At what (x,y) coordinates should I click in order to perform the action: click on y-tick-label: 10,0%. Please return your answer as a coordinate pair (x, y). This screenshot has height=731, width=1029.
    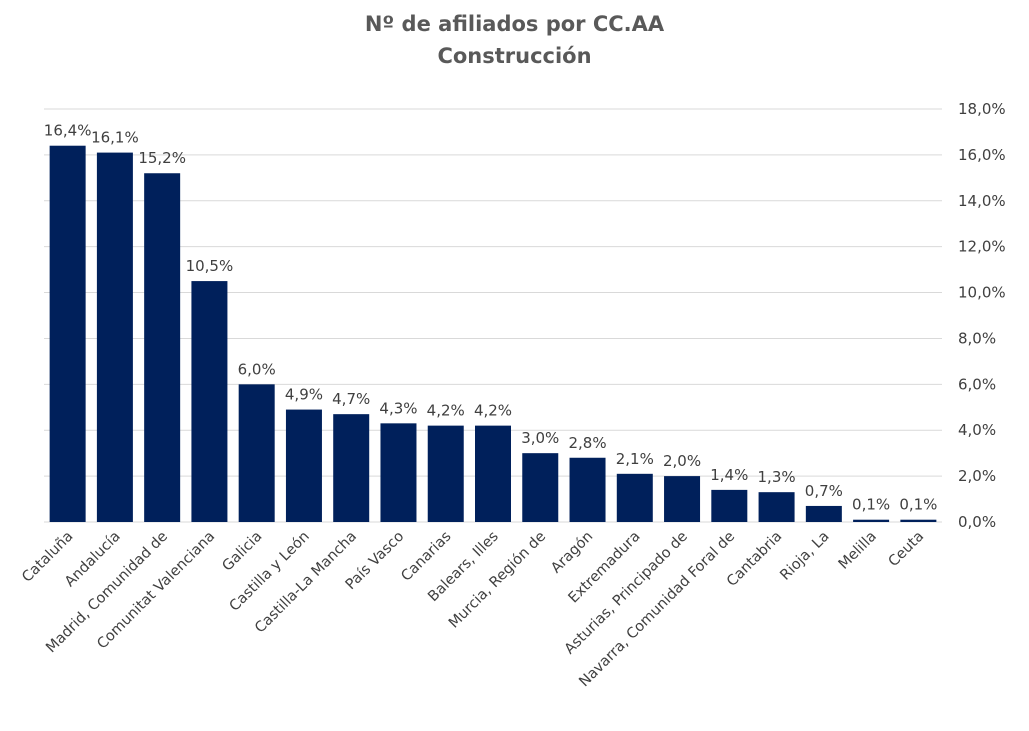
    Looking at the image, I should click on (982, 293).